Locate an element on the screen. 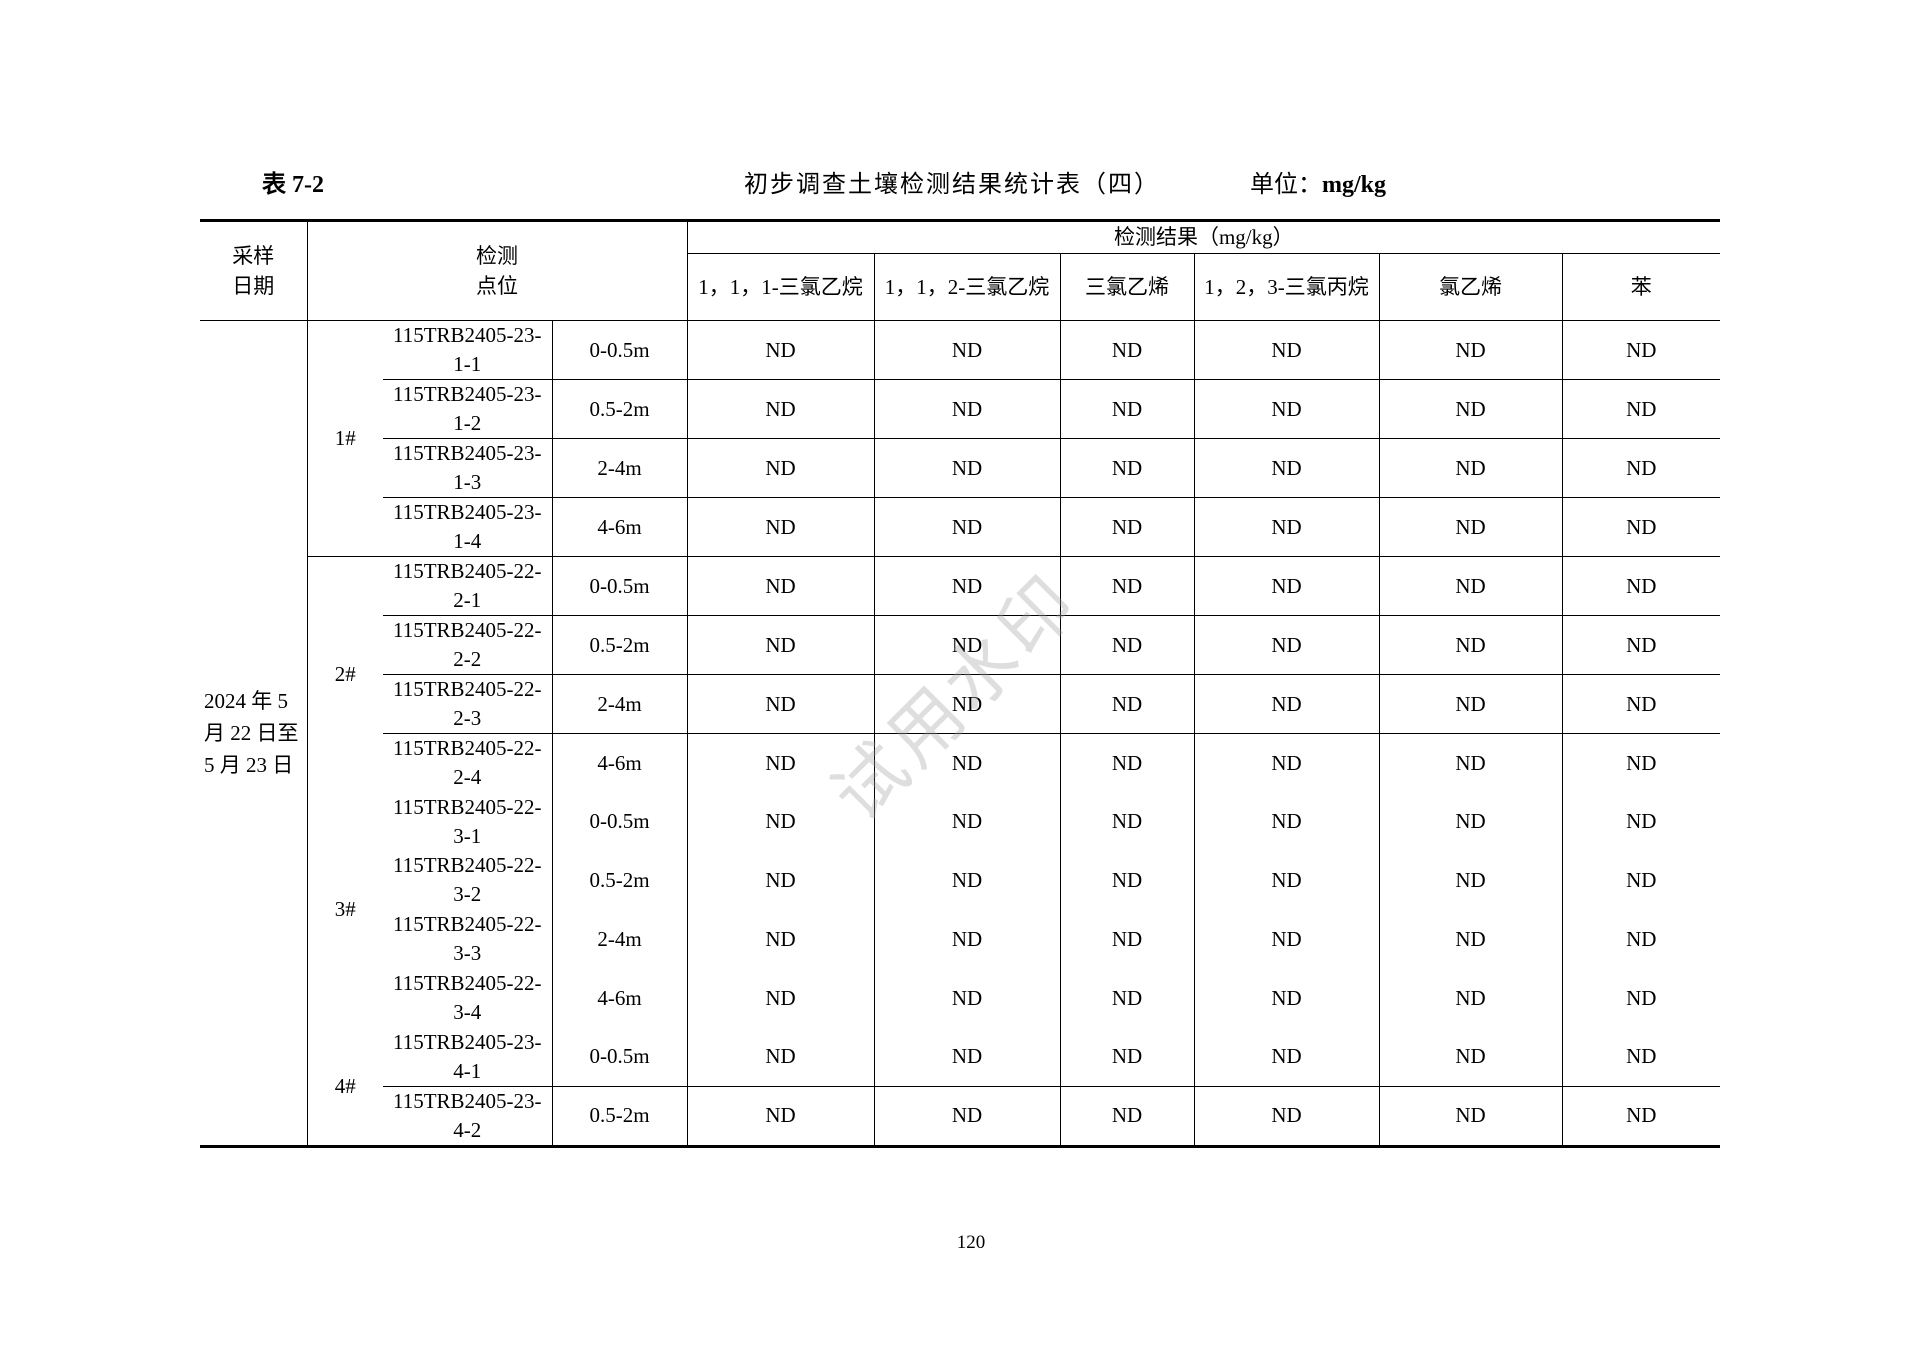 Image resolution: width=1920 pixels, height=1357 pixels. point-group: 4# is located at coordinates (344, 1087).